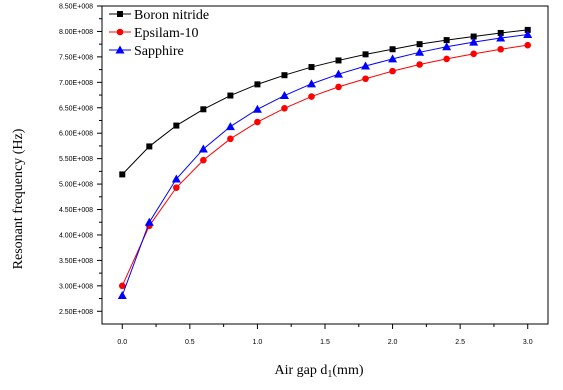  What do you see at coordinates (122, 342) in the screenshot?
I see `x-tick-label: 0.0` at bounding box center [122, 342].